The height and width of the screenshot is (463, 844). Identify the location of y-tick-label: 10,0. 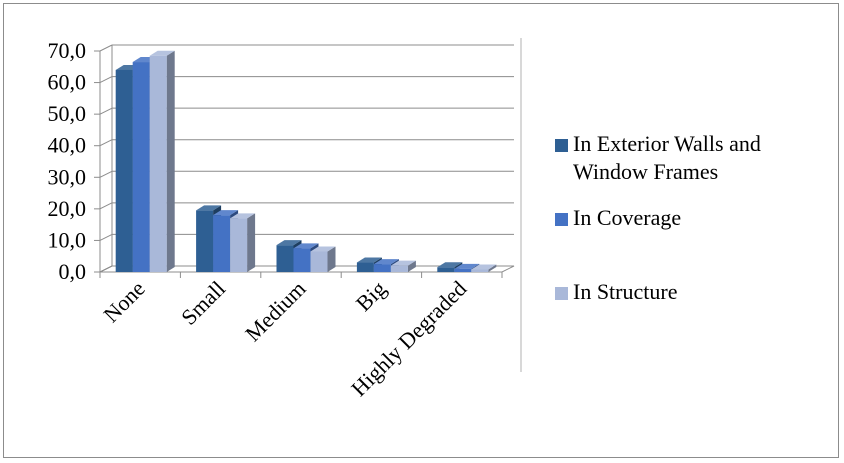
(67, 239).